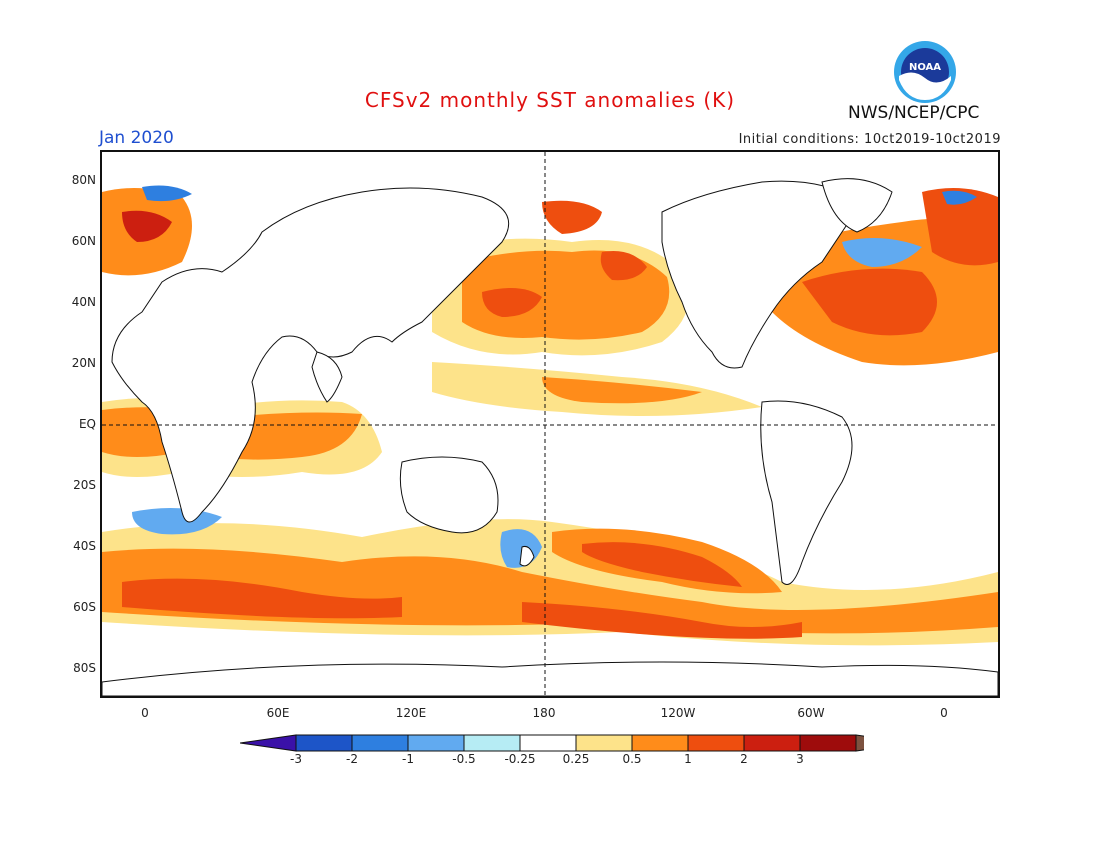  I want to click on chart-title: CFSv2 monthly SST anomalies (K), so click(550, 100).